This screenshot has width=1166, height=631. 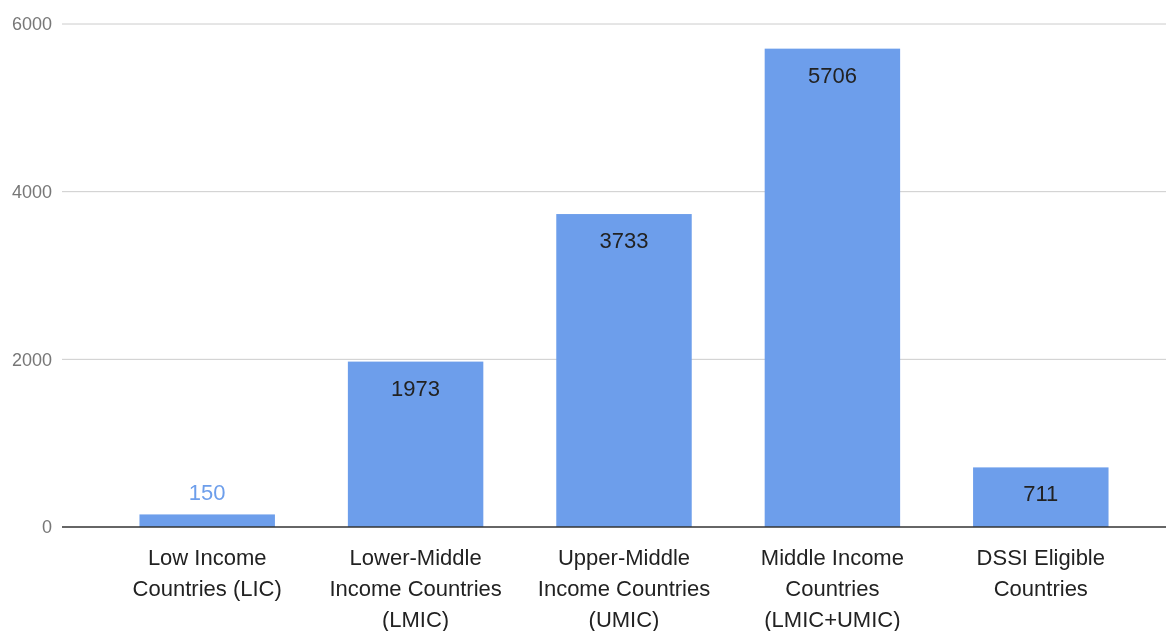 What do you see at coordinates (207, 573) in the screenshot?
I see `x-tick-label: Low Income Countries (LIC)` at bounding box center [207, 573].